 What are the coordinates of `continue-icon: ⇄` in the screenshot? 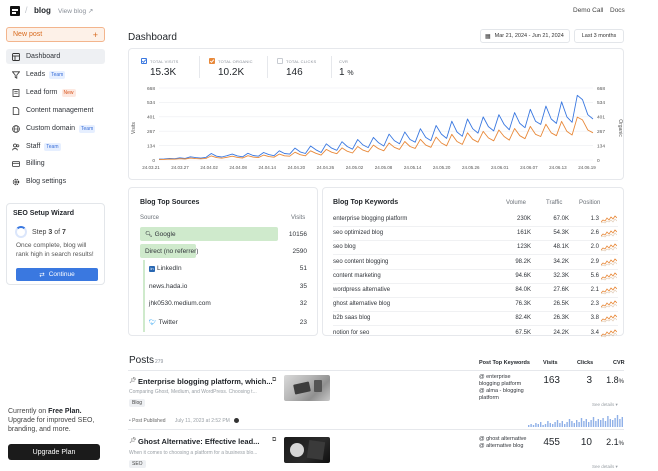 It's located at (42, 275).